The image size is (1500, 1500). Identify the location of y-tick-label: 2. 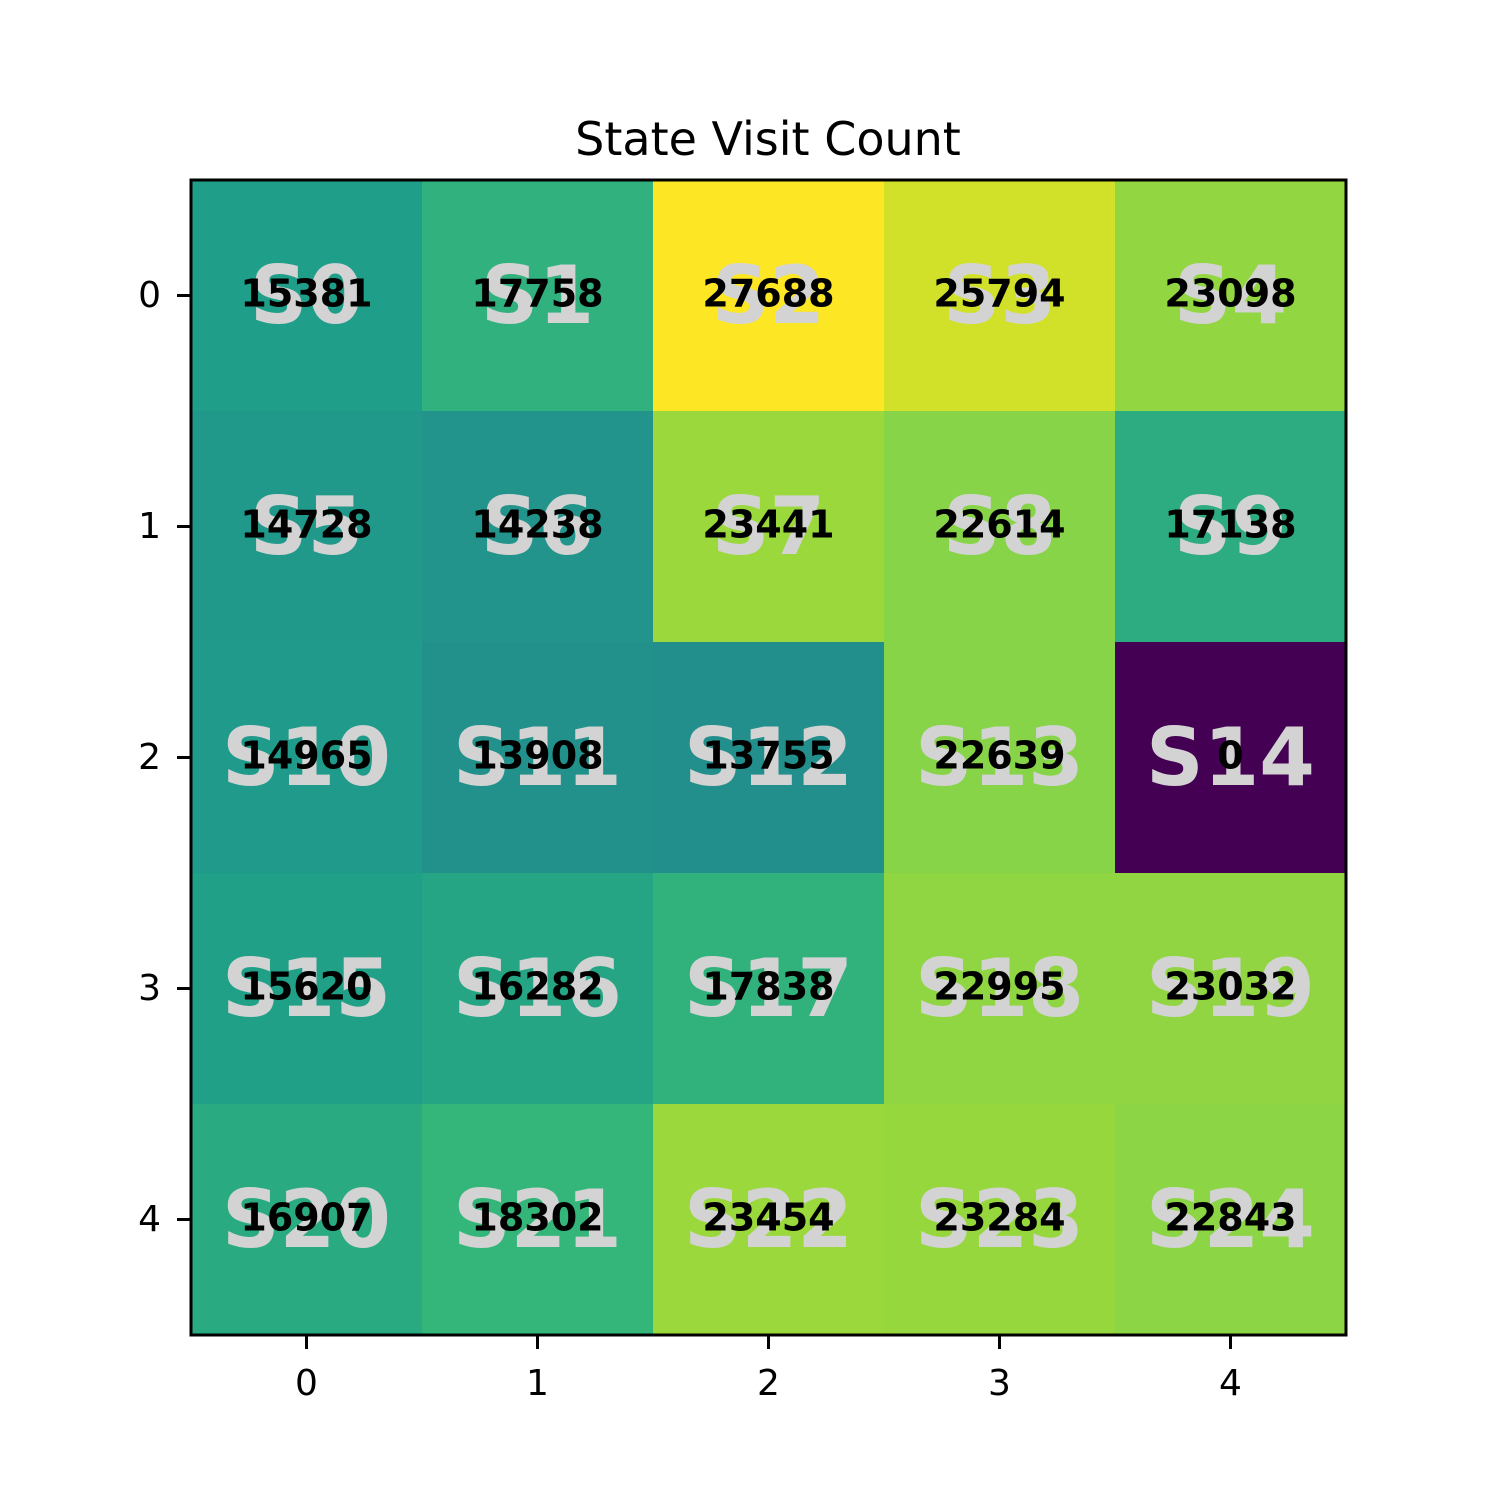
(149, 757).